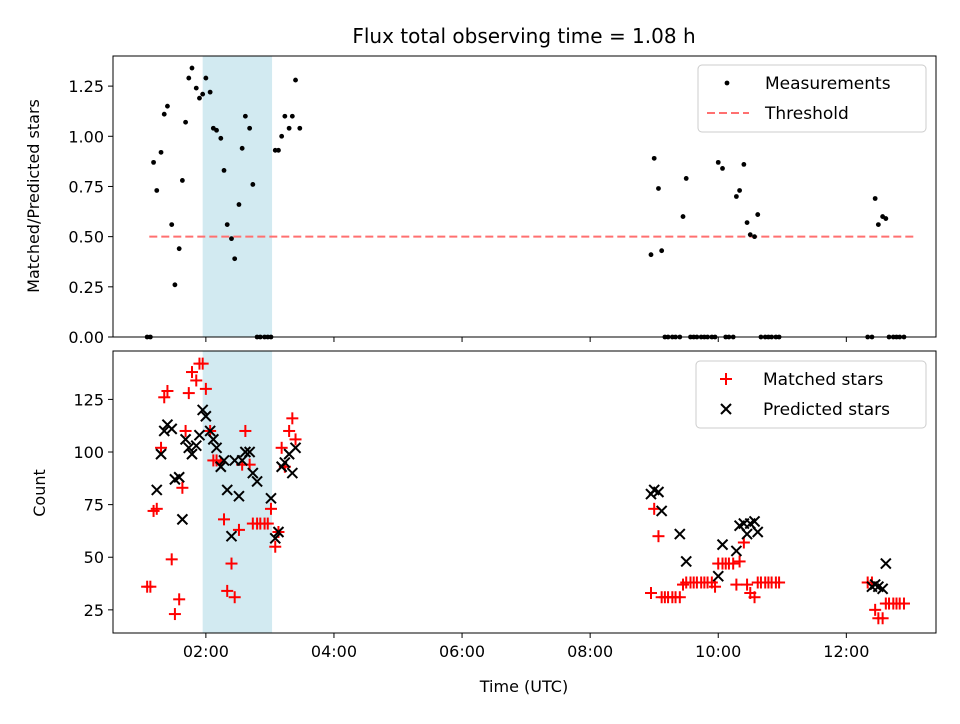  I want to click on x-tick-label: 02:00, so click(206, 651).